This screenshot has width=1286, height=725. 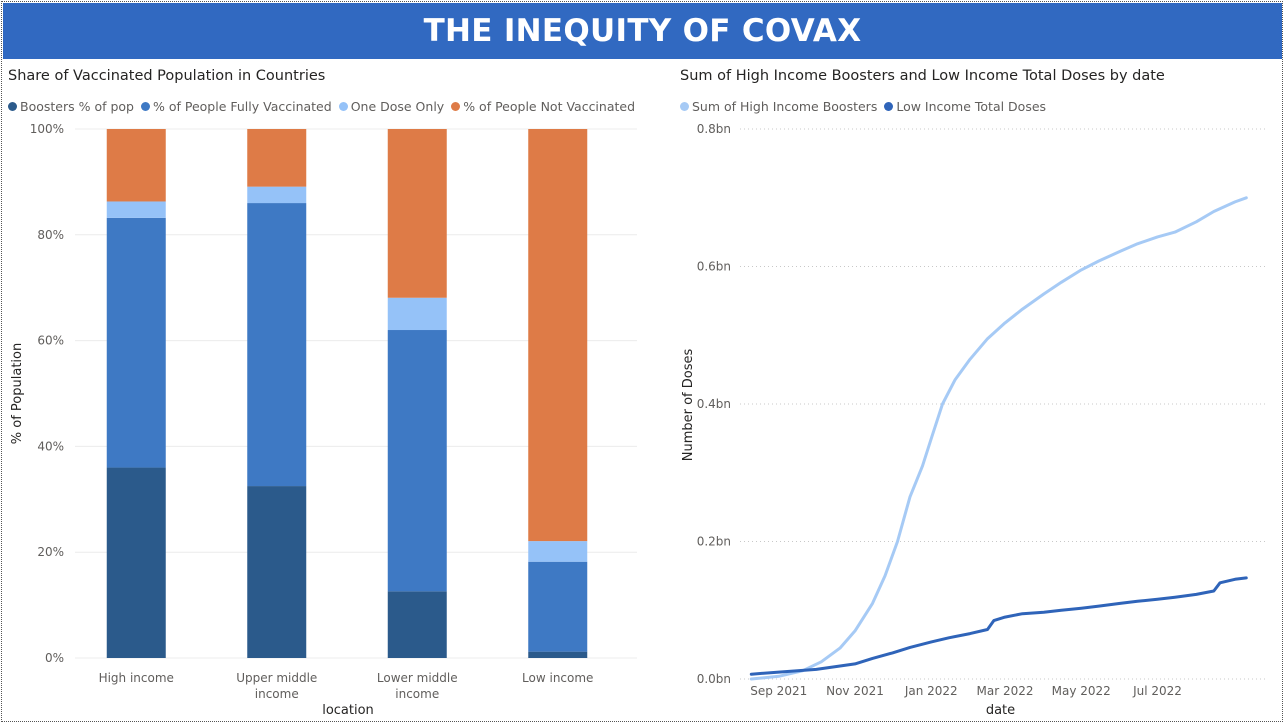 I want to click on x-tick-label: Upper middle, so click(x=276, y=678).